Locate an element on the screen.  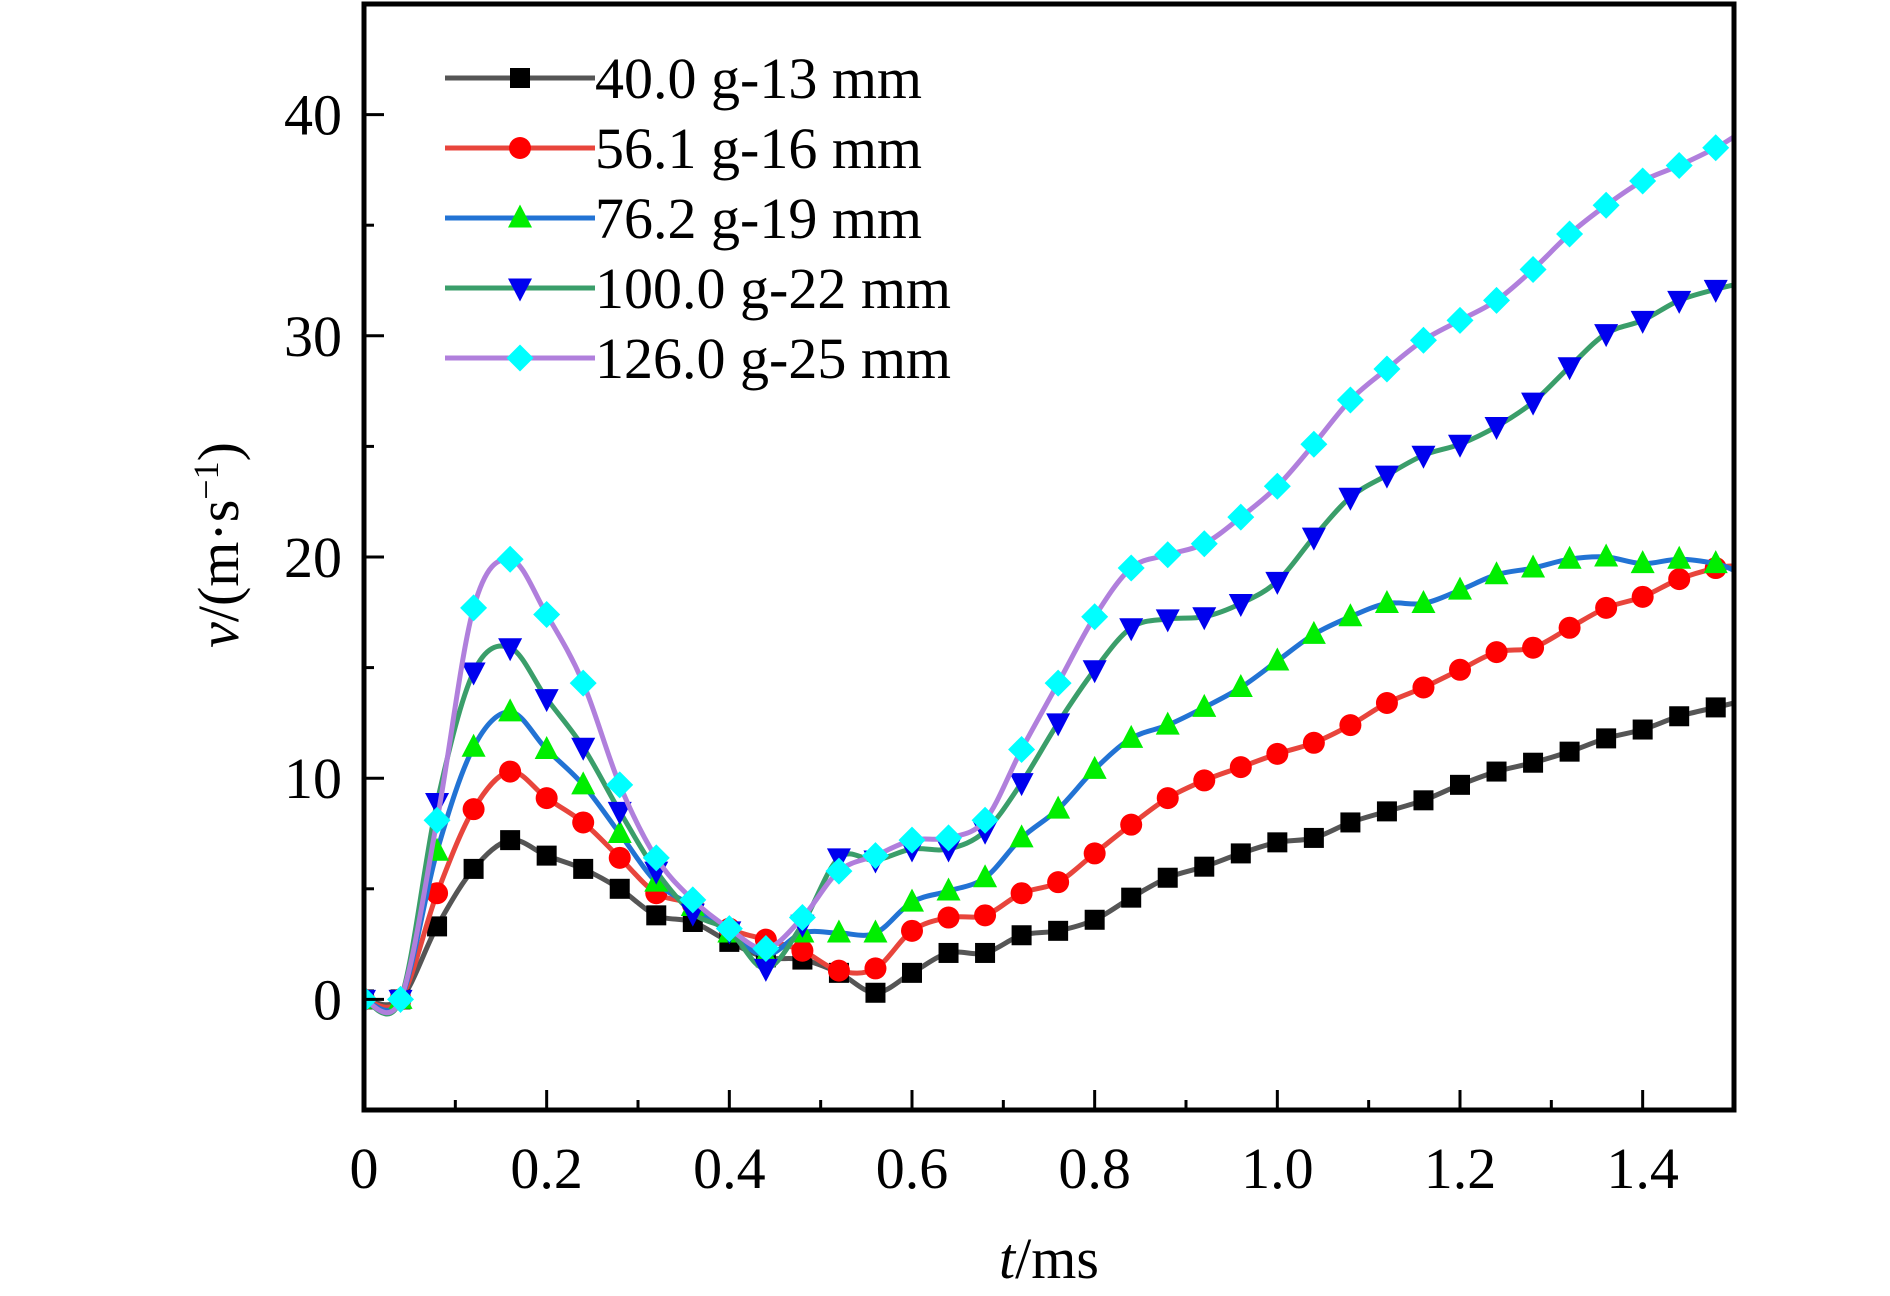
legend-marker-diamond-icon is located at coordinates (520, 358).